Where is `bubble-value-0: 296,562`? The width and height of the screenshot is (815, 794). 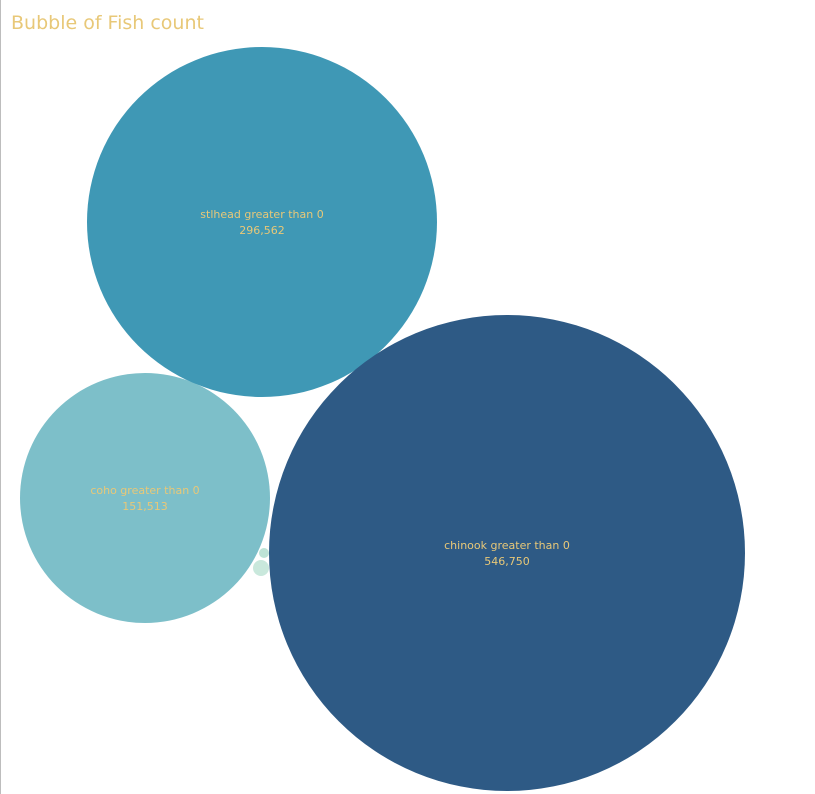
bubble-value-0: 296,562 is located at coordinates (262, 230).